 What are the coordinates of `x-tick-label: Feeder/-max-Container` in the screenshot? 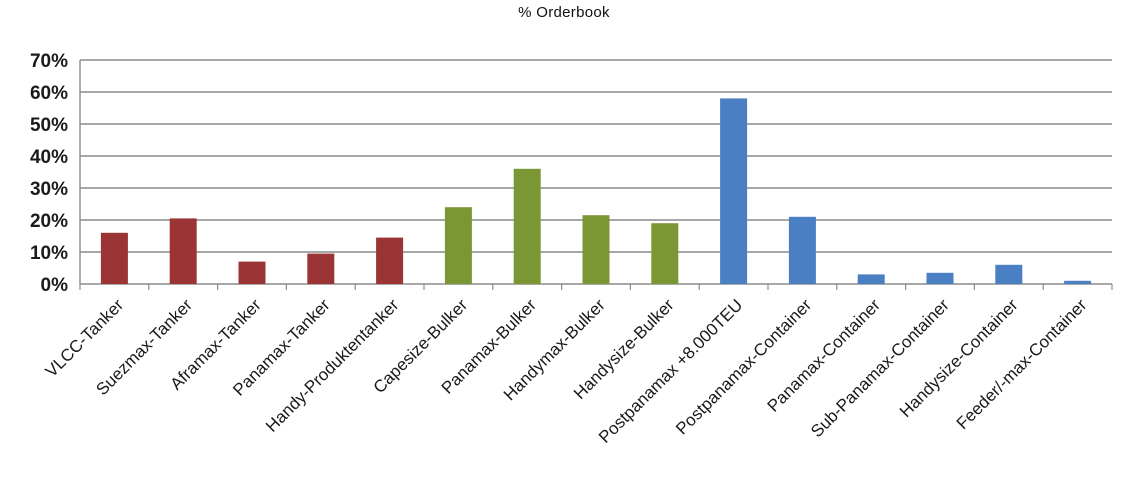 It's located at (1022, 364).